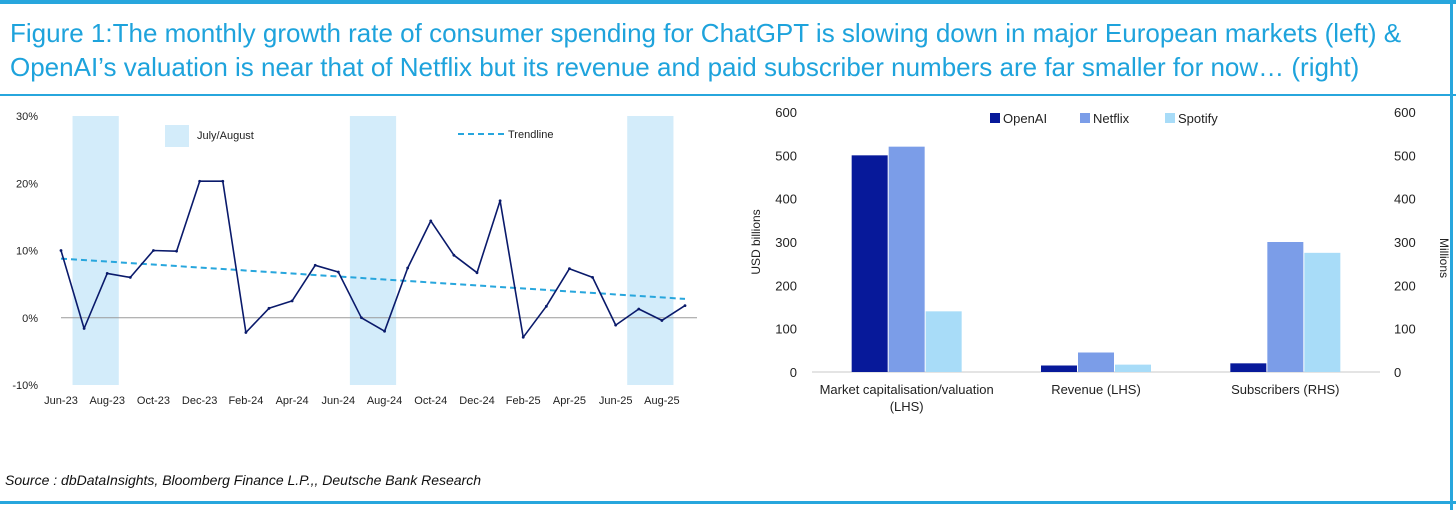 The width and height of the screenshot is (1456, 510). What do you see at coordinates (728, 2) in the screenshot?
I see `top-rule` at bounding box center [728, 2].